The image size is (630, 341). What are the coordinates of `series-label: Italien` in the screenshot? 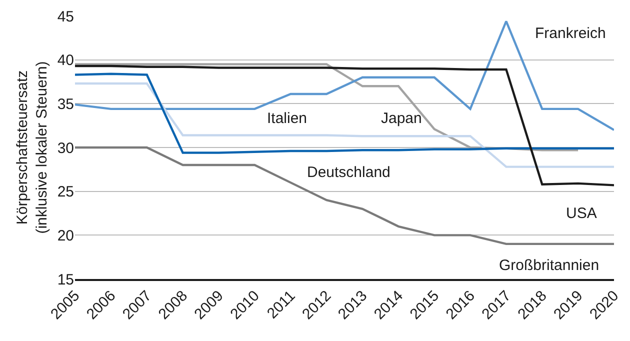 It's located at (287, 118).